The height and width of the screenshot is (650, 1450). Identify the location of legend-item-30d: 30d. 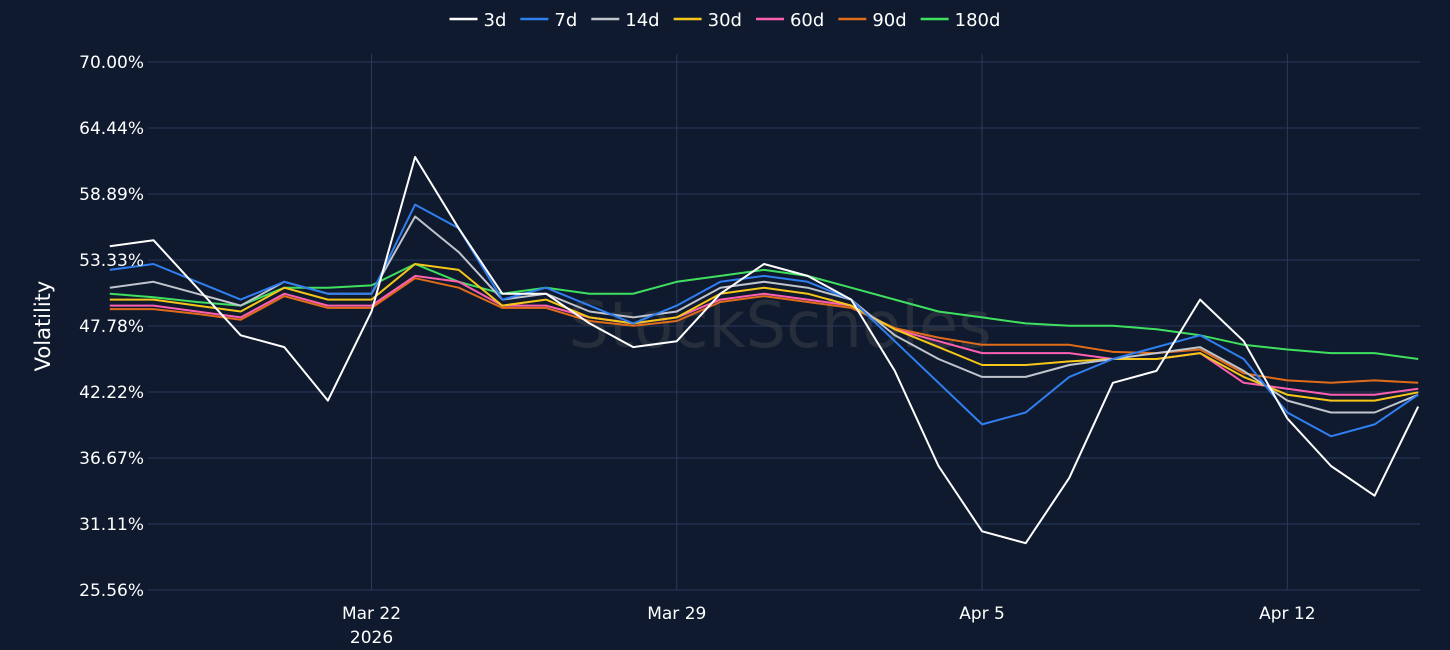
(707, 20).